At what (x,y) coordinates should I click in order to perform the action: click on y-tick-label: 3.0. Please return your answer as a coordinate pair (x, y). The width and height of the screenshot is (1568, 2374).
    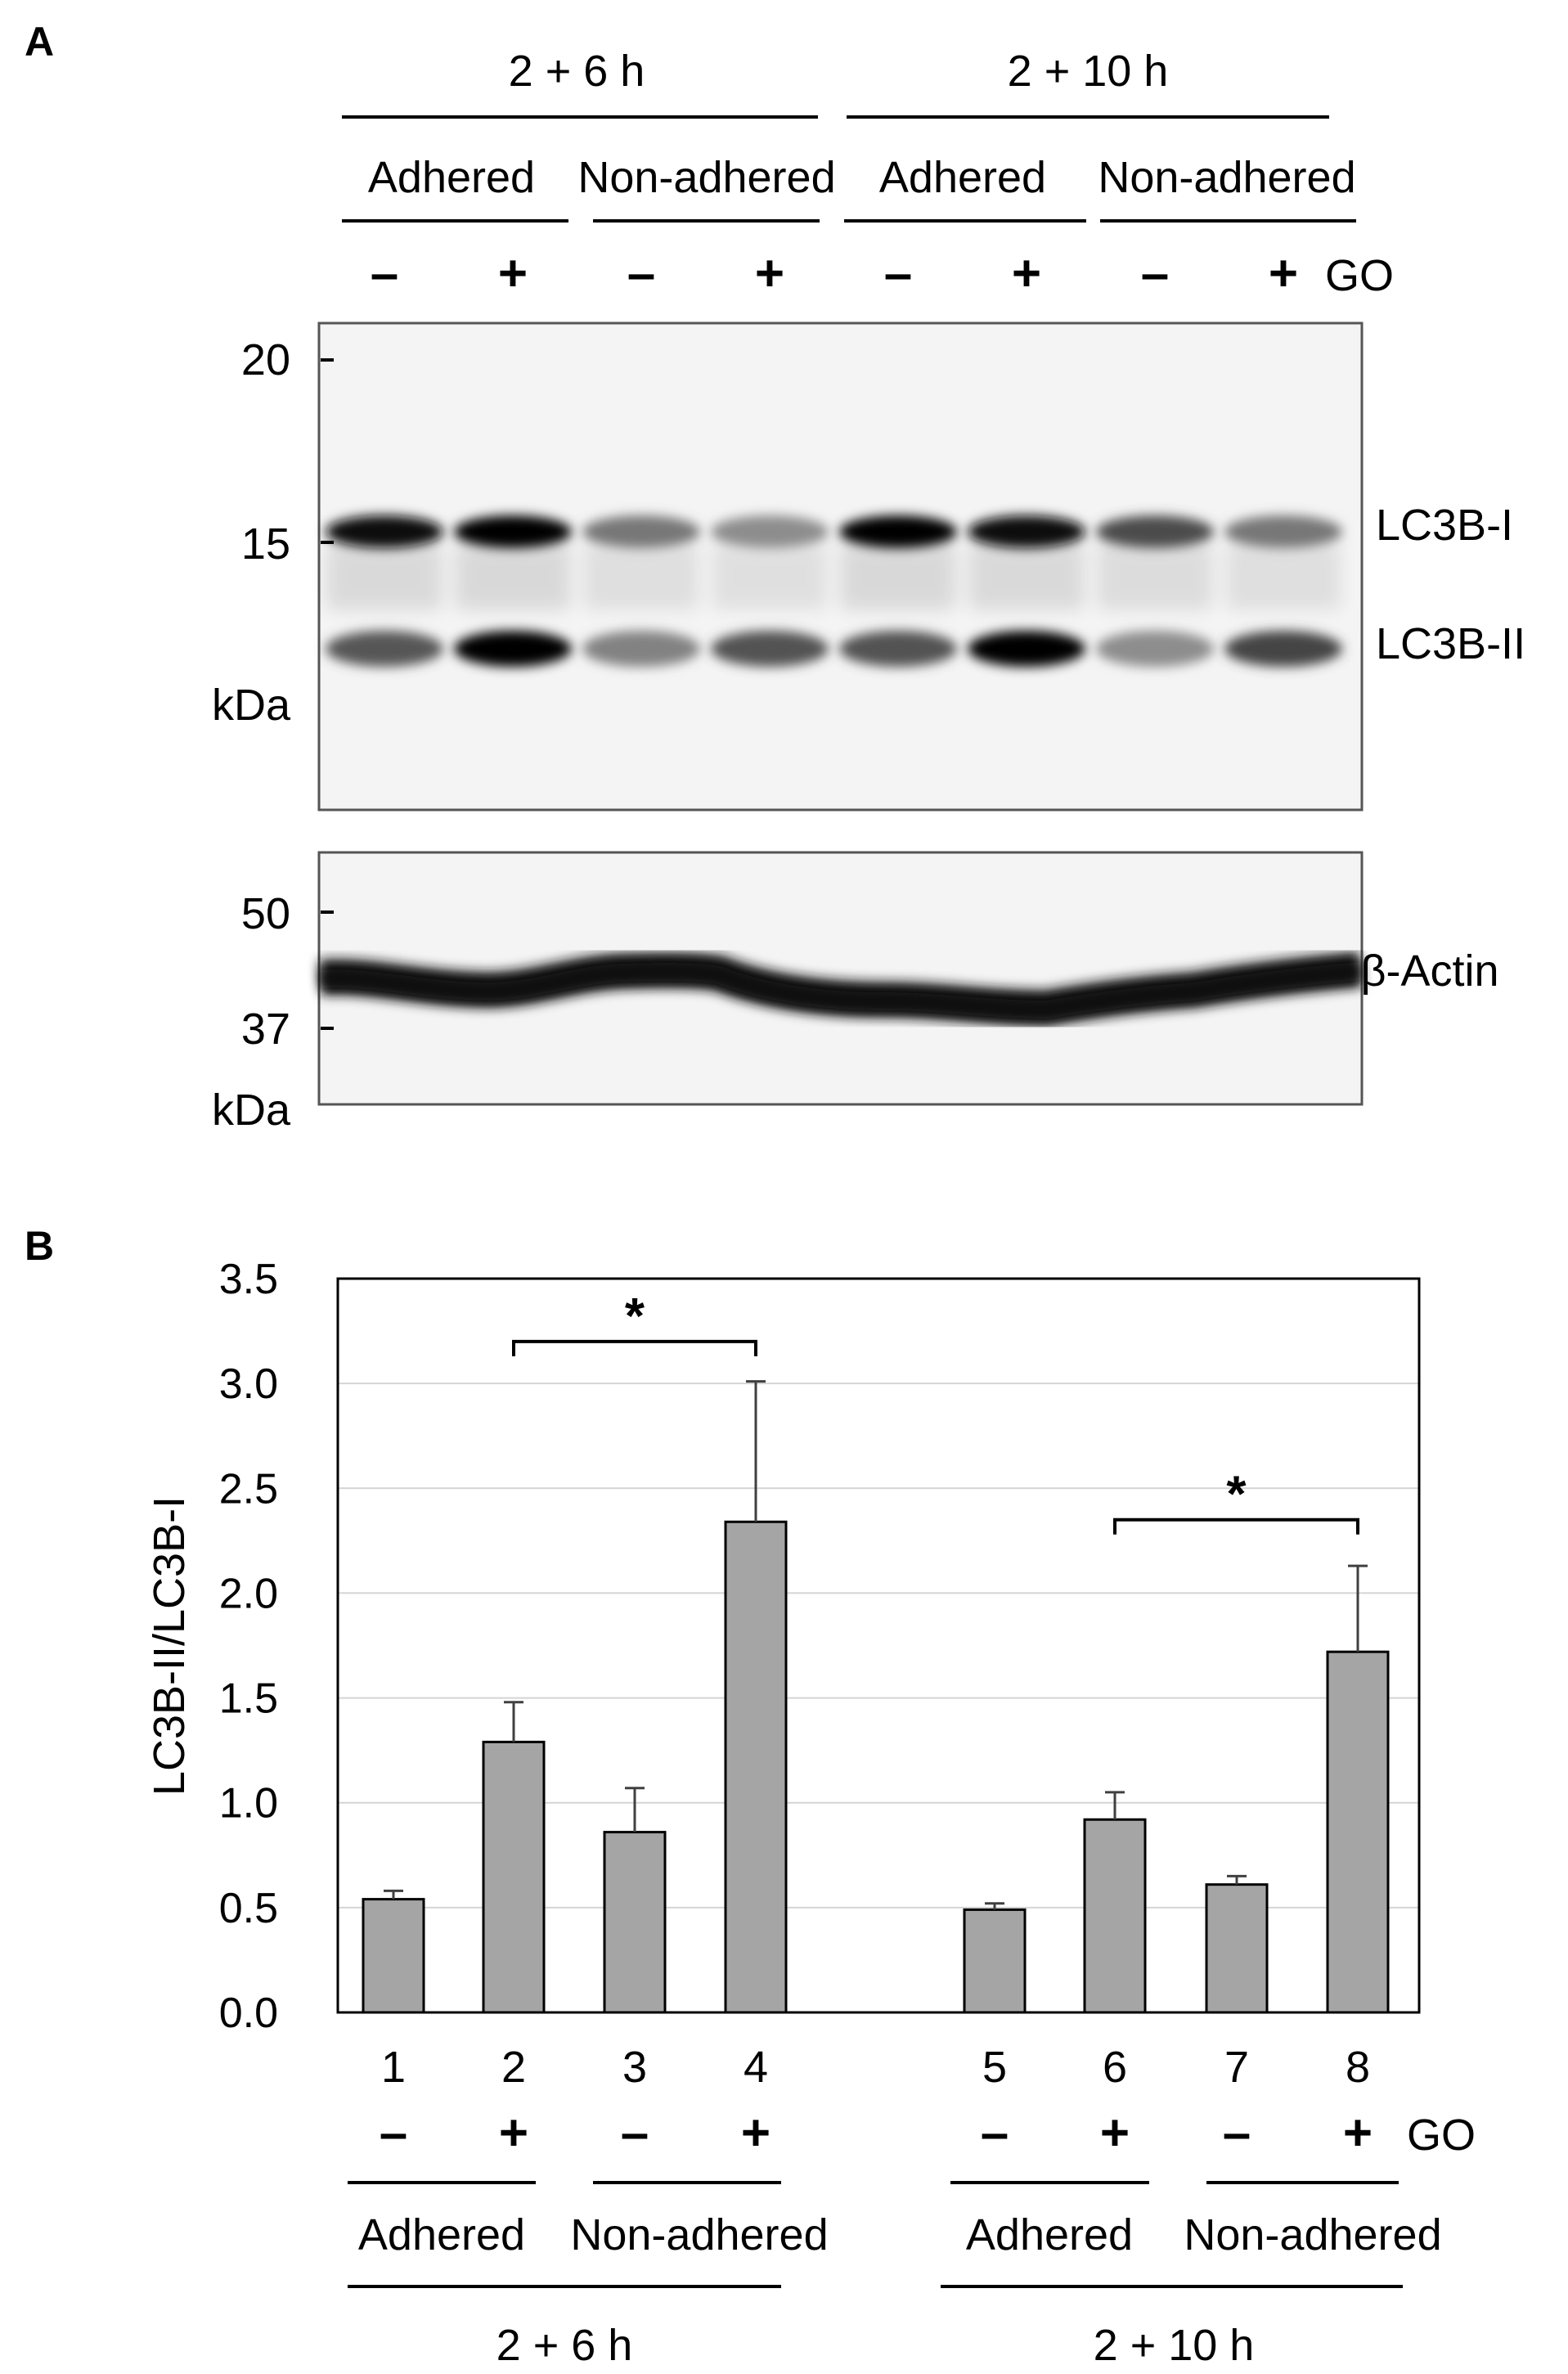
    Looking at the image, I should click on (249, 1384).